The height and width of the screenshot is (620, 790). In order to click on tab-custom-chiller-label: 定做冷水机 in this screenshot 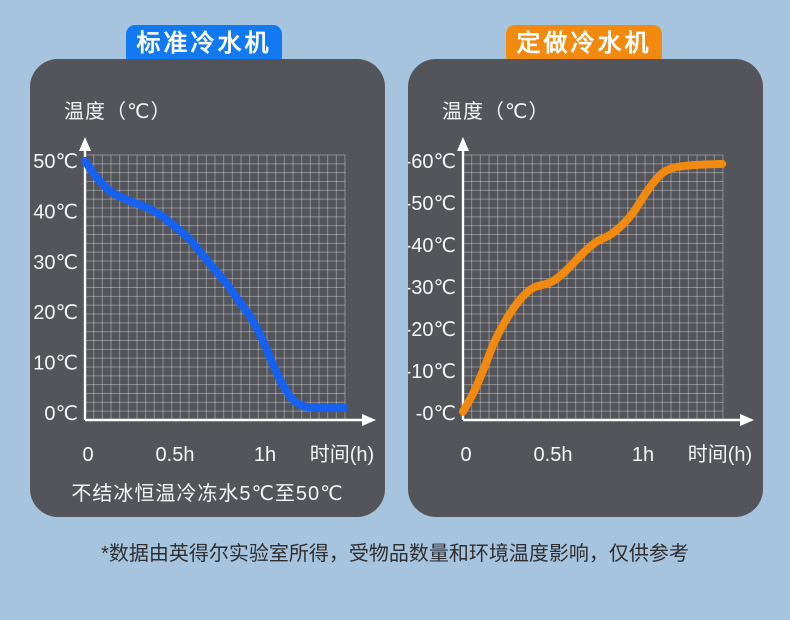, I will do `click(584, 43)`.